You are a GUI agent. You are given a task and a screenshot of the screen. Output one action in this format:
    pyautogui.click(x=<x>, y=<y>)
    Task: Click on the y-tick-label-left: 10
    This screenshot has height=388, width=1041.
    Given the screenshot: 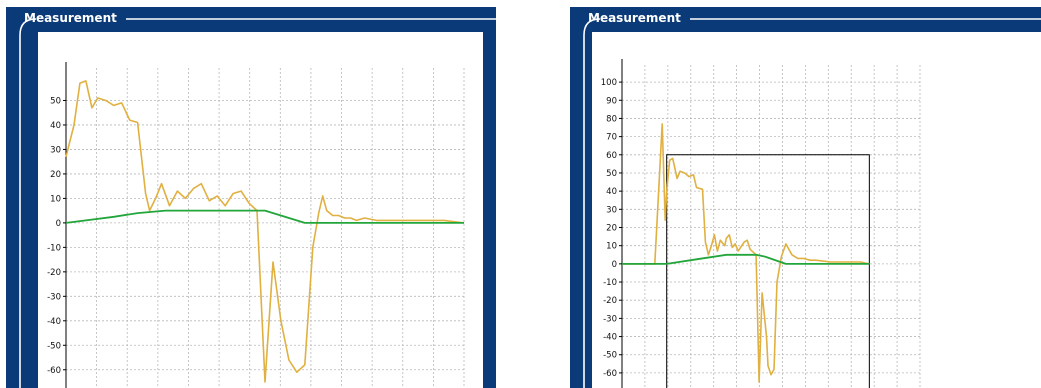 What is the action you would take?
    pyautogui.click(x=55, y=199)
    